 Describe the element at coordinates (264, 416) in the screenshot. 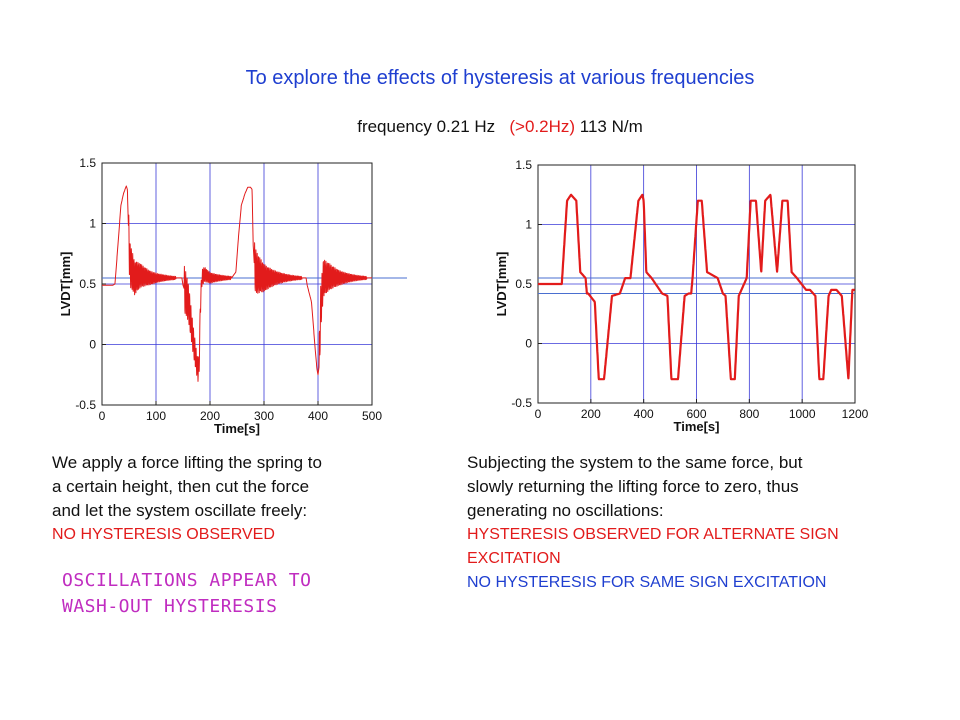

I see `x-tick-label: 300` at that location.